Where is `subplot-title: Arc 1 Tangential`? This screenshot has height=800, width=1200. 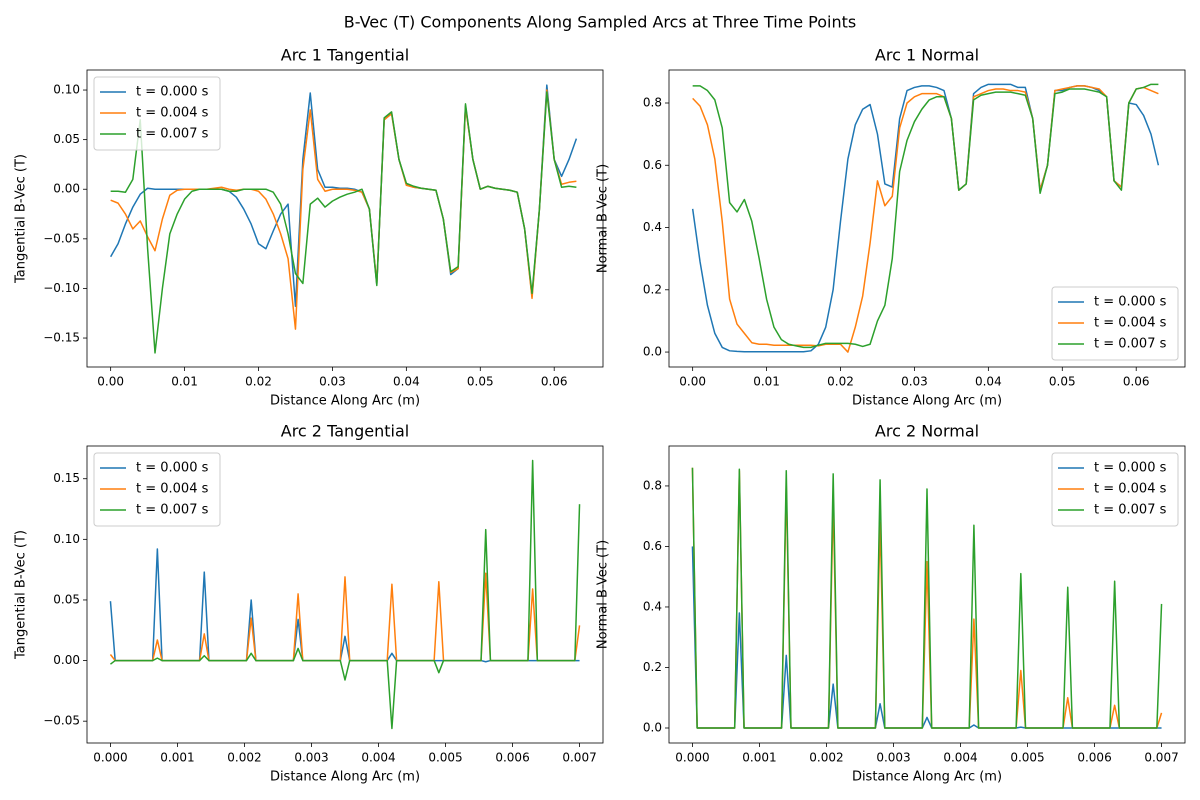
subplot-title: Arc 1 Tangential is located at coordinates (345, 55).